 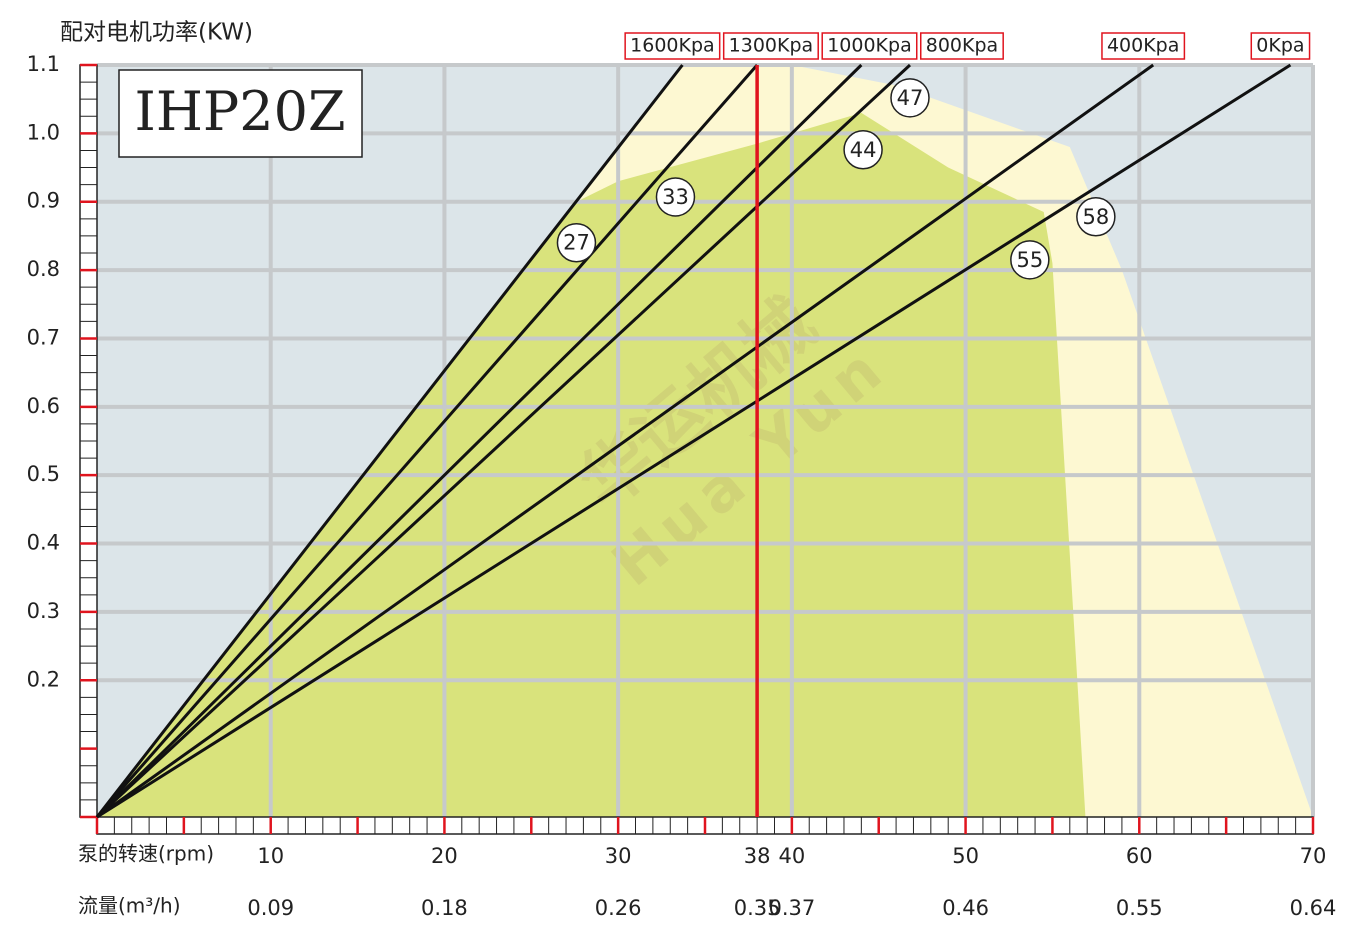 What do you see at coordinates (43, 269) in the screenshot?
I see `y-tick-label: 0.8` at bounding box center [43, 269].